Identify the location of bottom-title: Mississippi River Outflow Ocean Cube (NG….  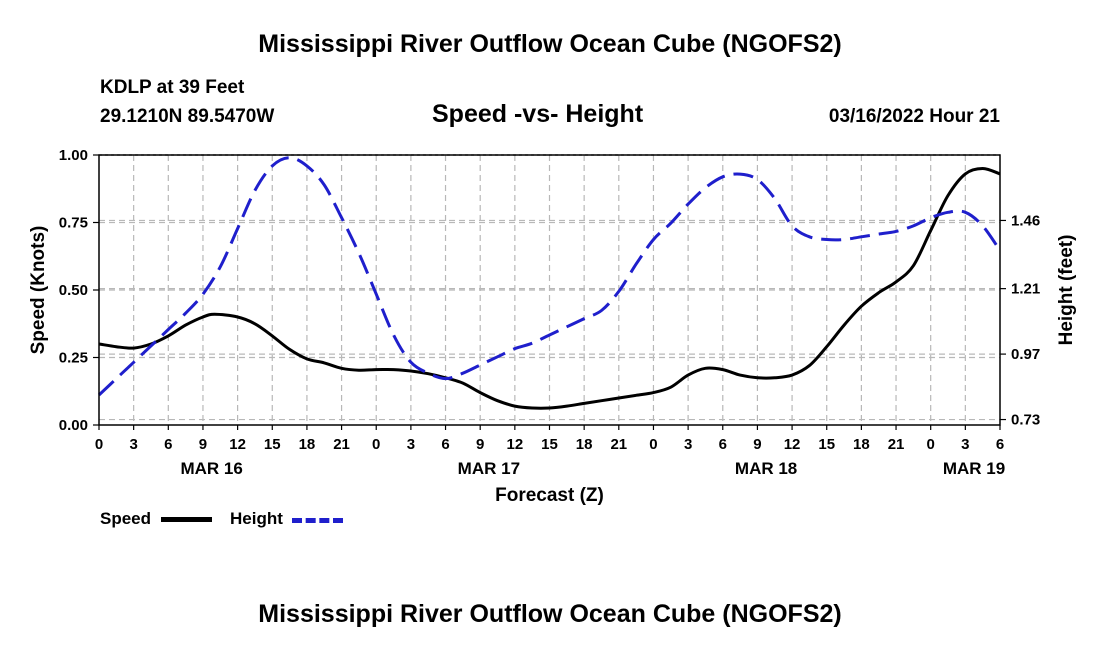
(550, 614).